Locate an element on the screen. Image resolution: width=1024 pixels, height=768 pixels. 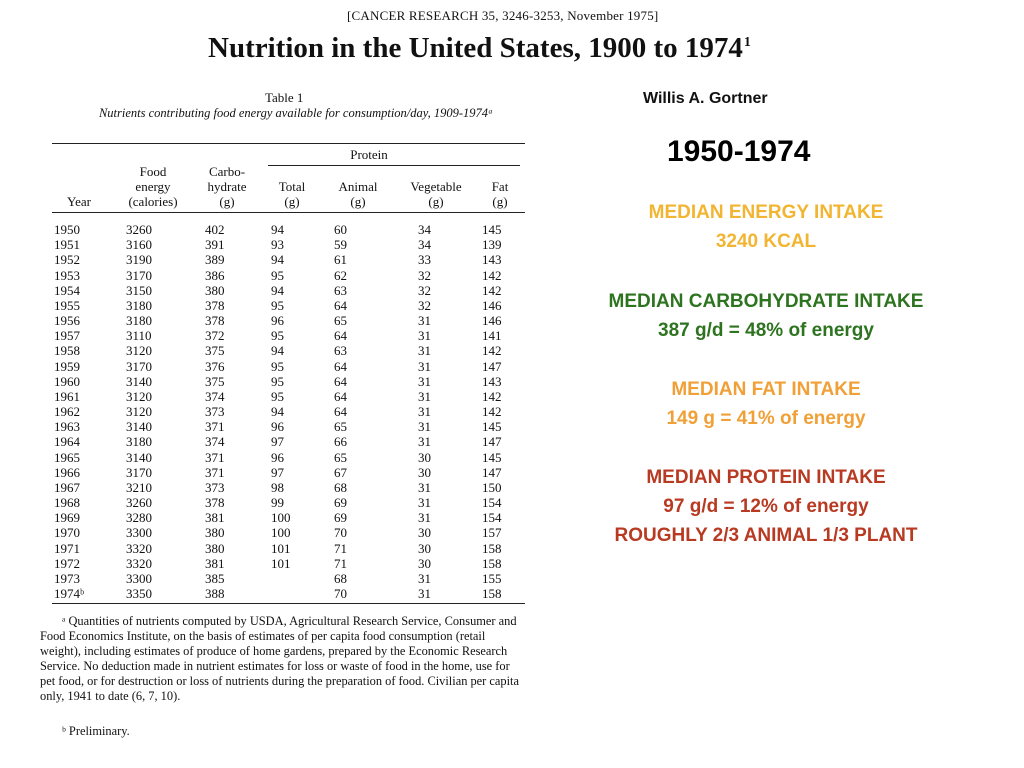
row-year-cell: 1965 is located at coordinates (67, 457).